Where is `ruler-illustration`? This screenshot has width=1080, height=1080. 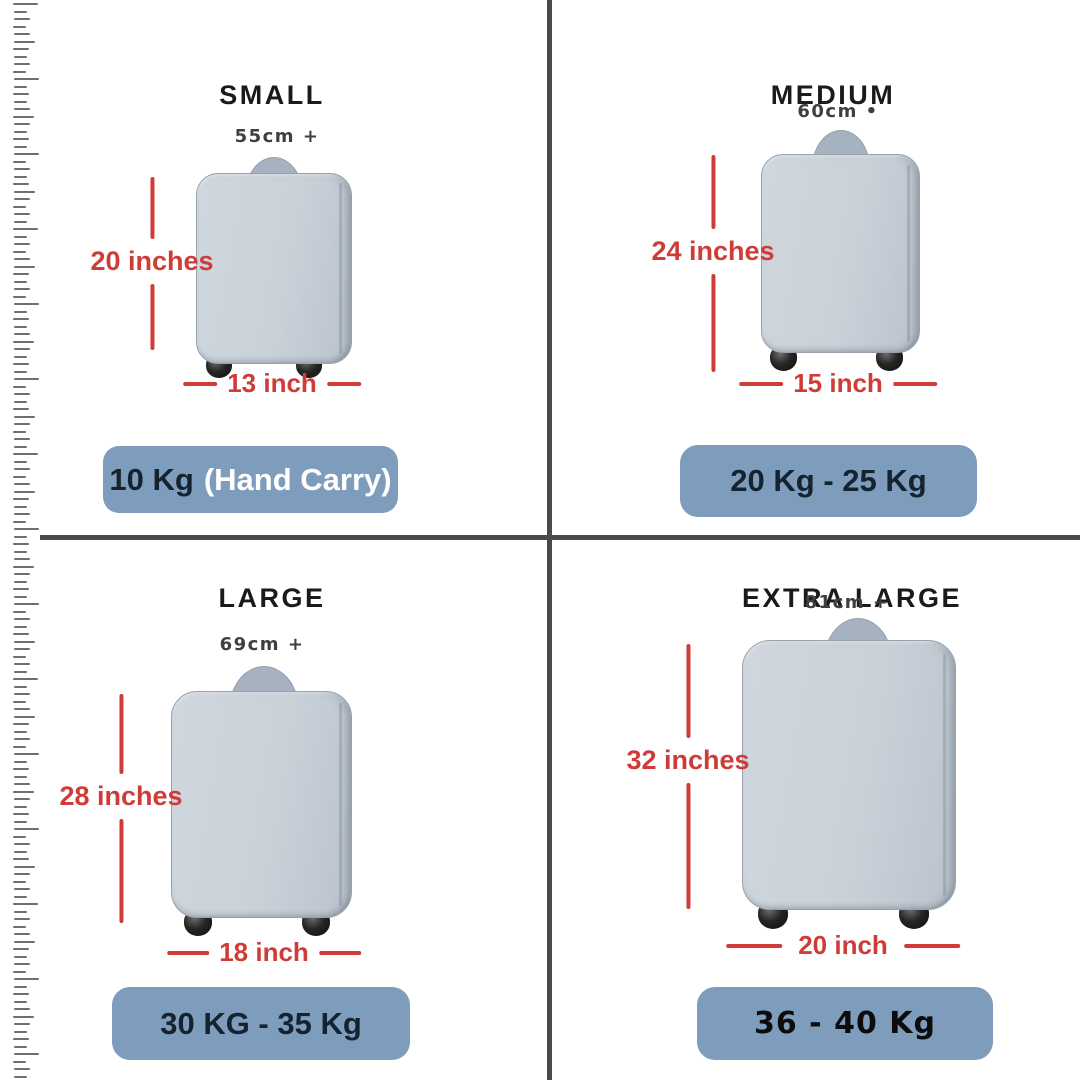 ruler-illustration is located at coordinates (30, 540).